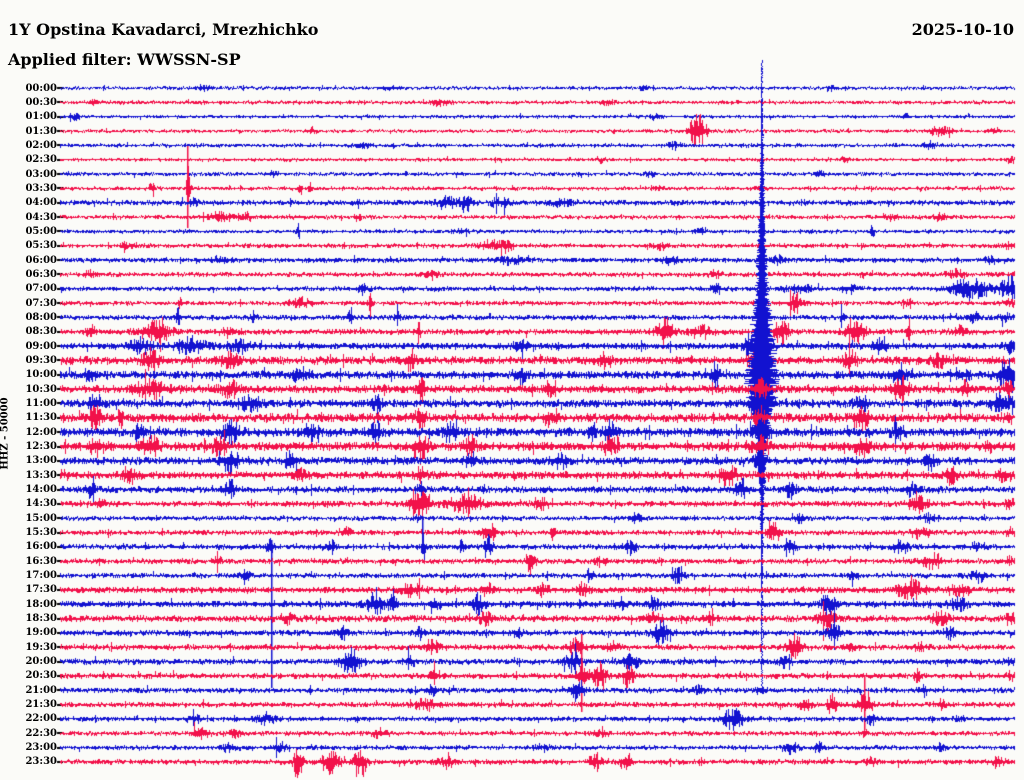 The image size is (1024, 780). What do you see at coordinates (41, 461) in the screenshot?
I see `time-label-13:00: 13:00` at bounding box center [41, 461].